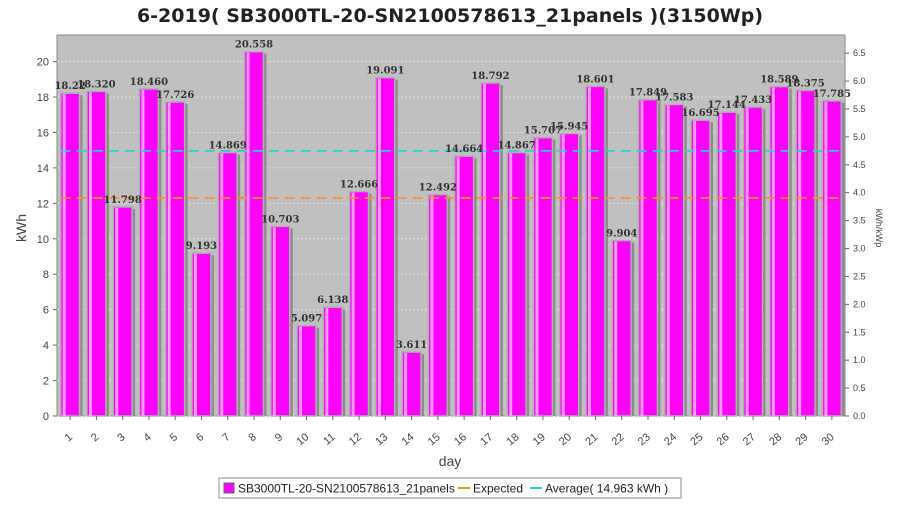  I want to click on x-tick-label: 18, so click(512, 439).